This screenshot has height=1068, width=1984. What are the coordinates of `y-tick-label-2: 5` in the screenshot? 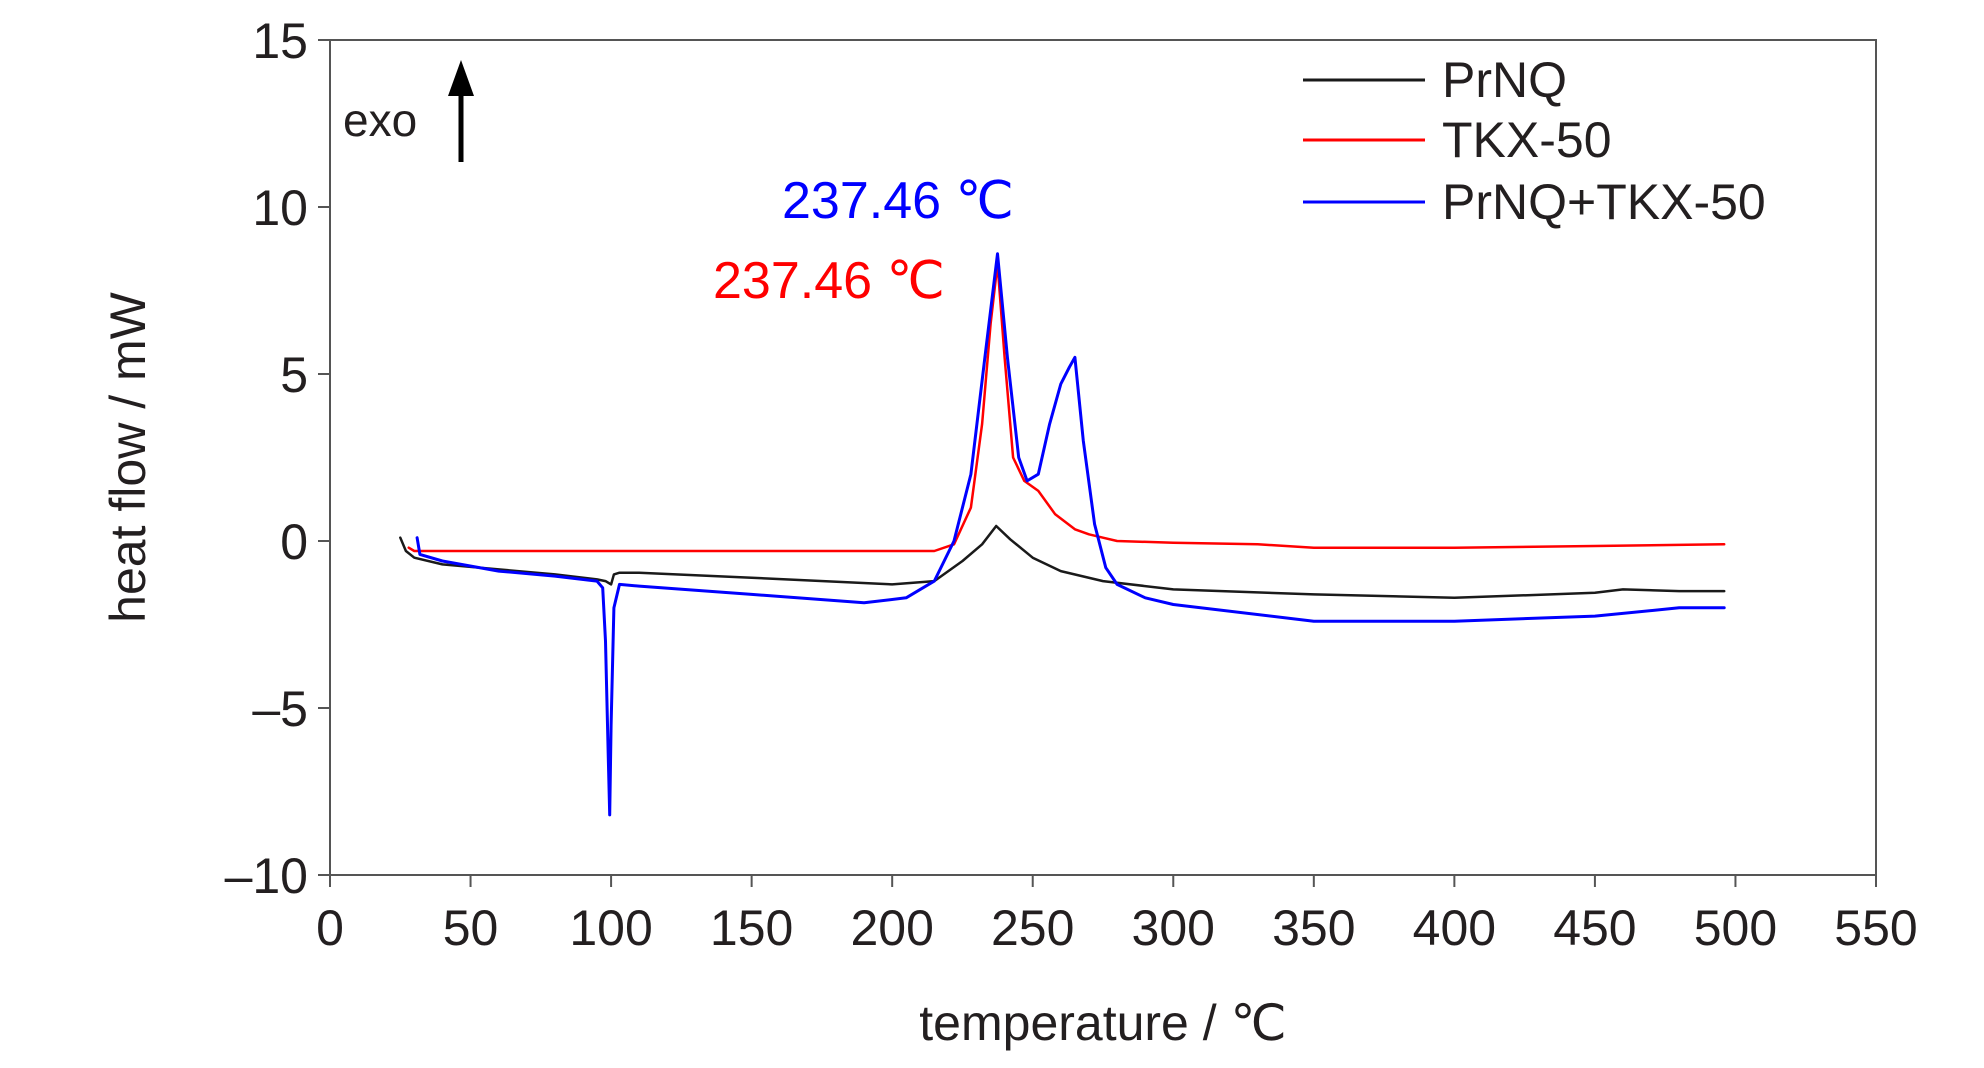 It's located at (294, 375).